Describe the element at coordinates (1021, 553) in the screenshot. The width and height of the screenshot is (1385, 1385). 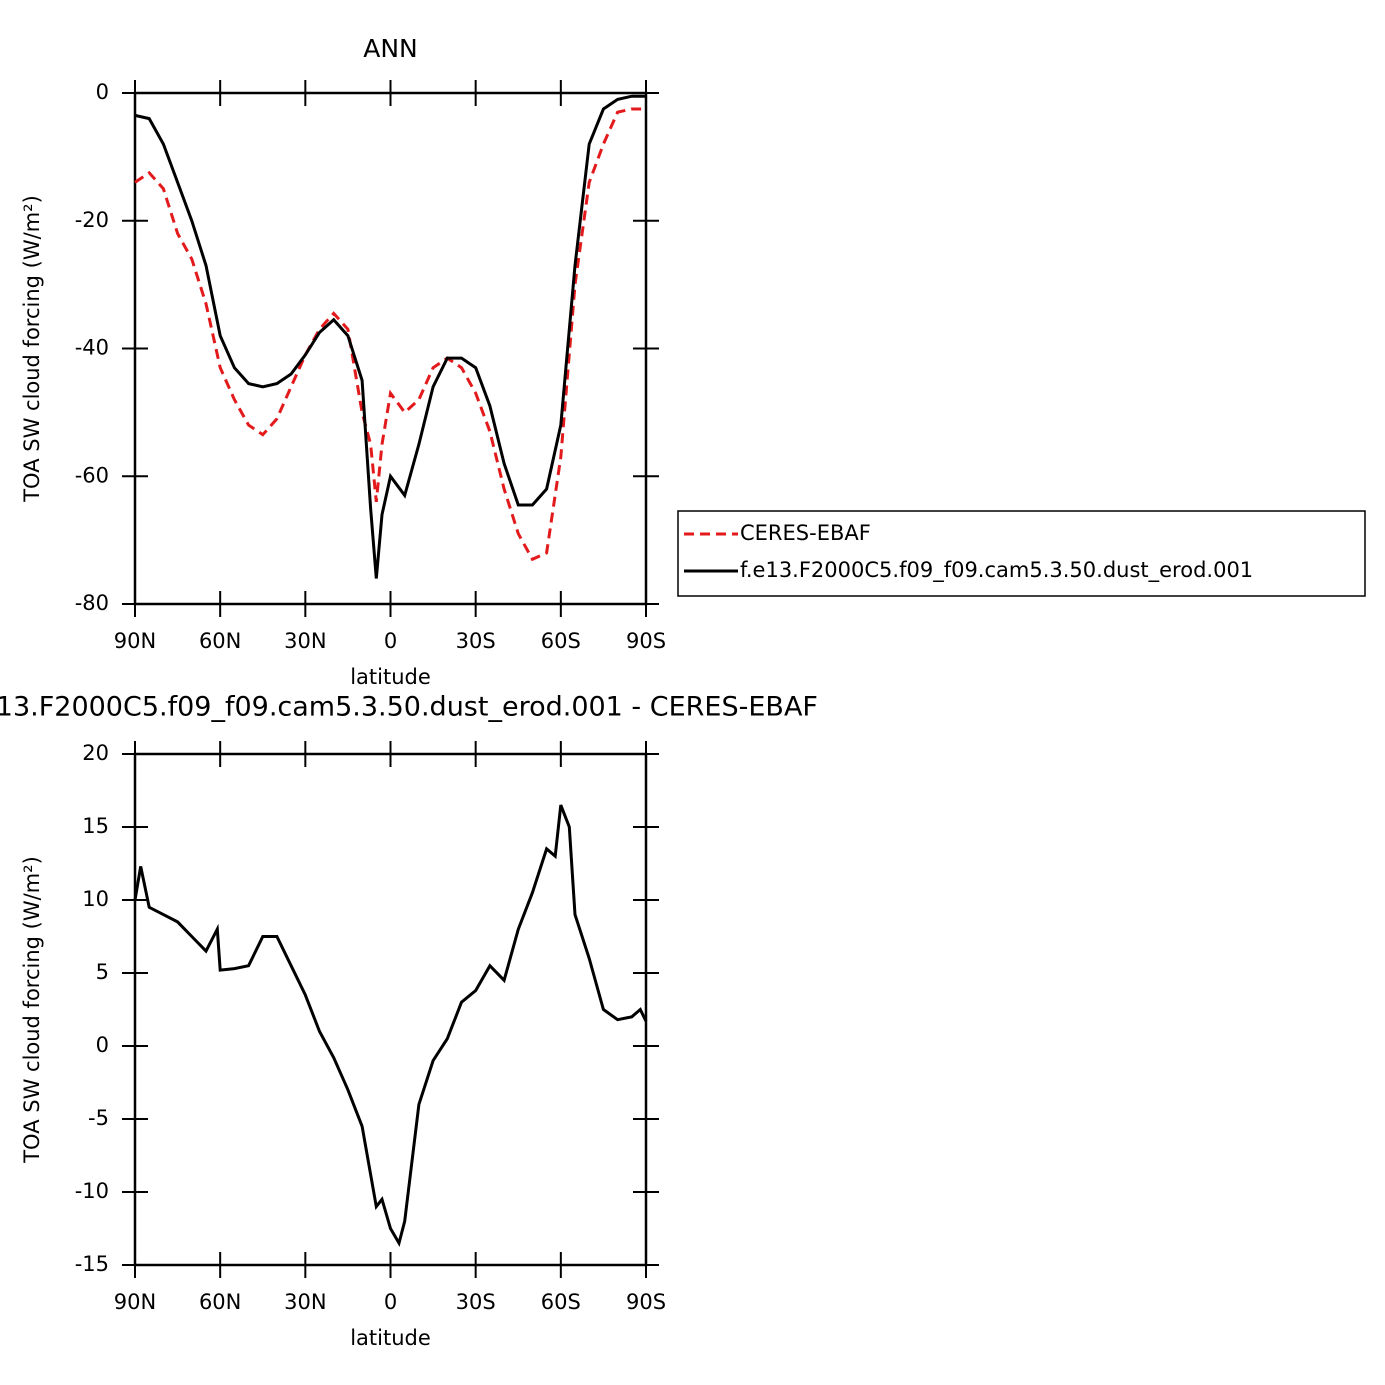
I see `legend-box` at that location.